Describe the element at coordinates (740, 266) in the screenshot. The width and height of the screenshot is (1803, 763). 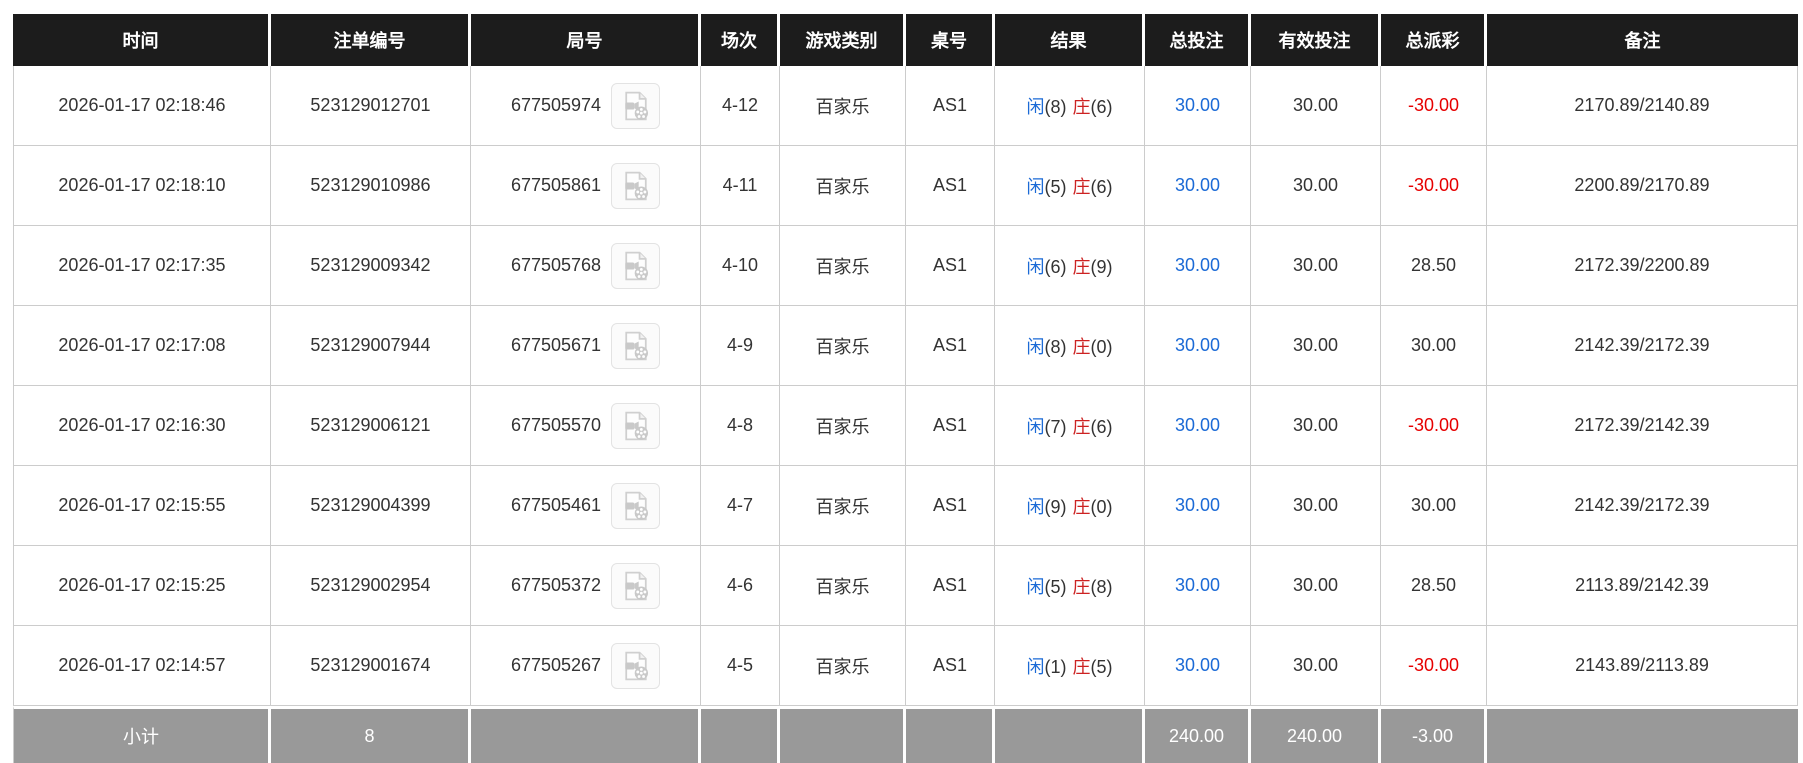
I see `session-cell: 4-10` at that location.